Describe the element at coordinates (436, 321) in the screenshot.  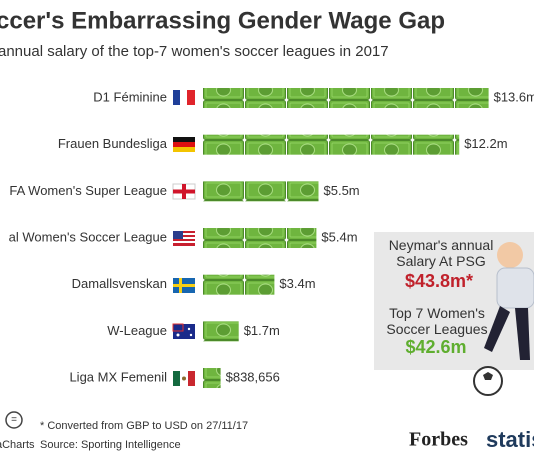
I see `compare-heading: Top 7 Women's Soccer Leagues` at that location.